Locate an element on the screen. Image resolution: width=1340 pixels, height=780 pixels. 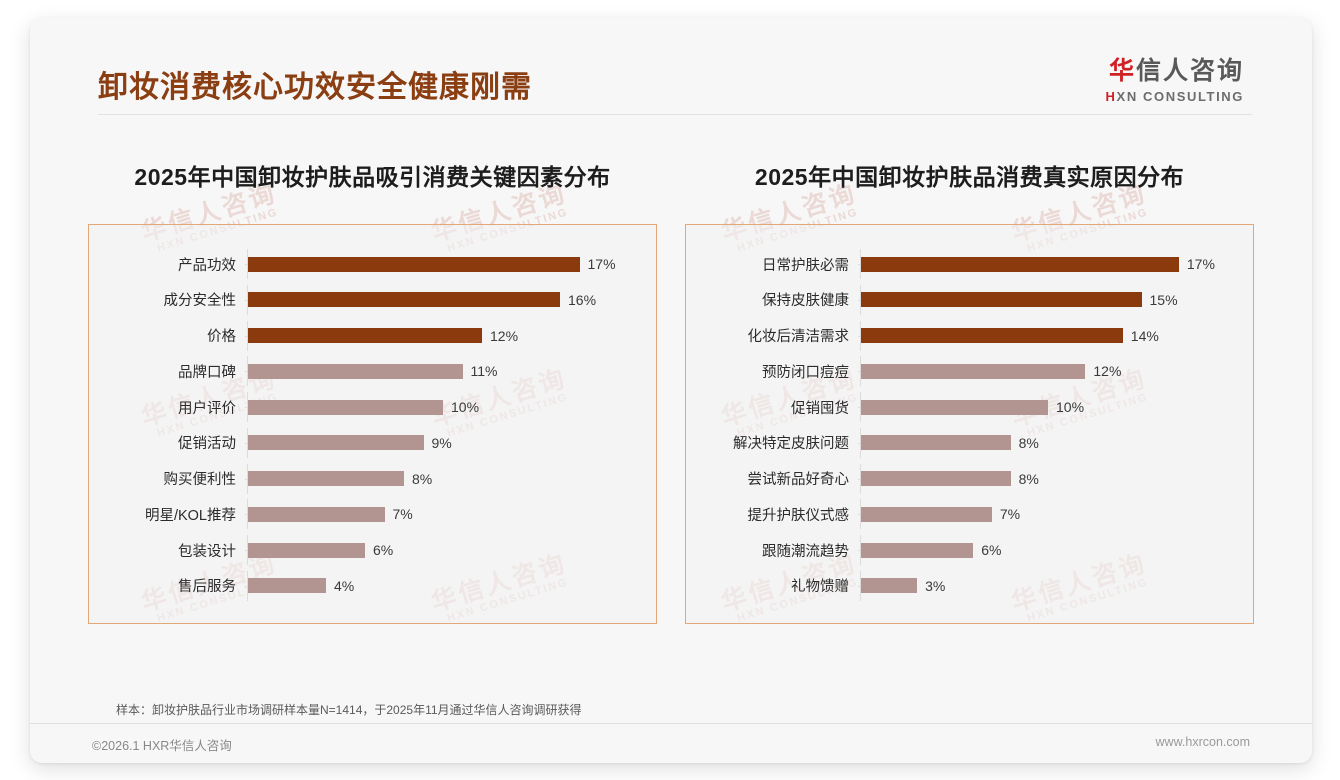
bar-row: 包装设计 6% is located at coordinates (366, 550).